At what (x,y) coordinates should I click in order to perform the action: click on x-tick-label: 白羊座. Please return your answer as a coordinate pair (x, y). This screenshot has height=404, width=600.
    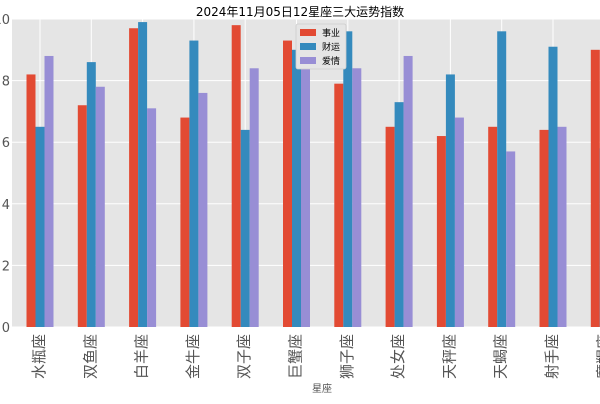
    Looking at the image, I should click on (142, 356).